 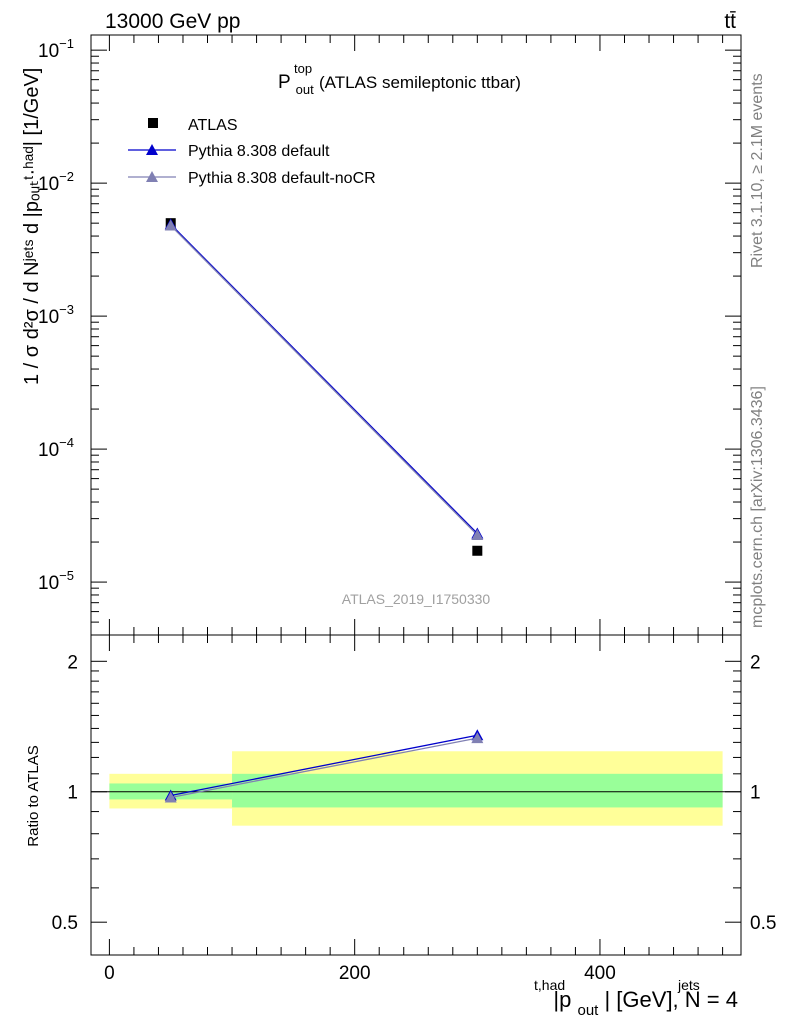 What do you see at coordinates (33, 795) in the screenshot?
I see `ratio-ylabel: Ratio to ATLAS` at bounding box center [33, 795].